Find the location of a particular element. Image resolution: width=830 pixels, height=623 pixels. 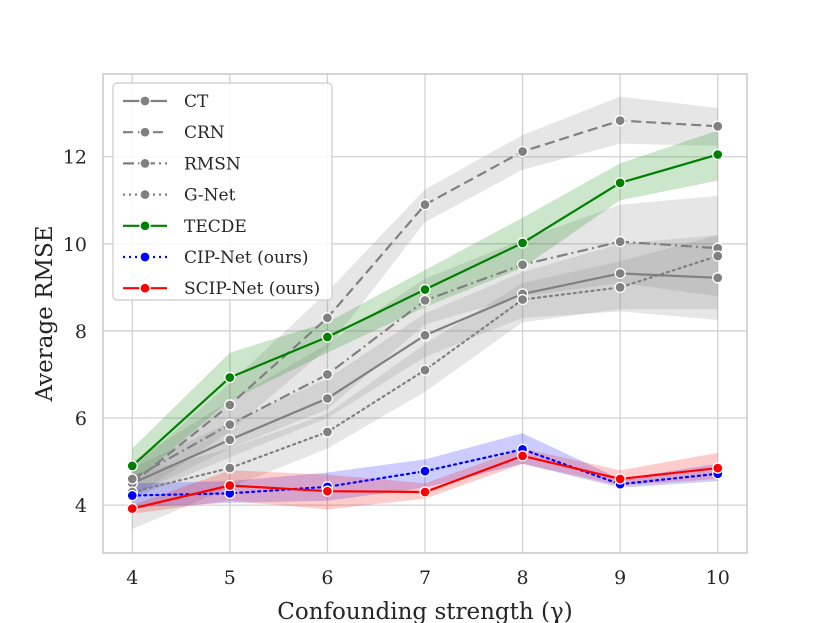

legend-marker-tecde is located at coordinates (145, 226).